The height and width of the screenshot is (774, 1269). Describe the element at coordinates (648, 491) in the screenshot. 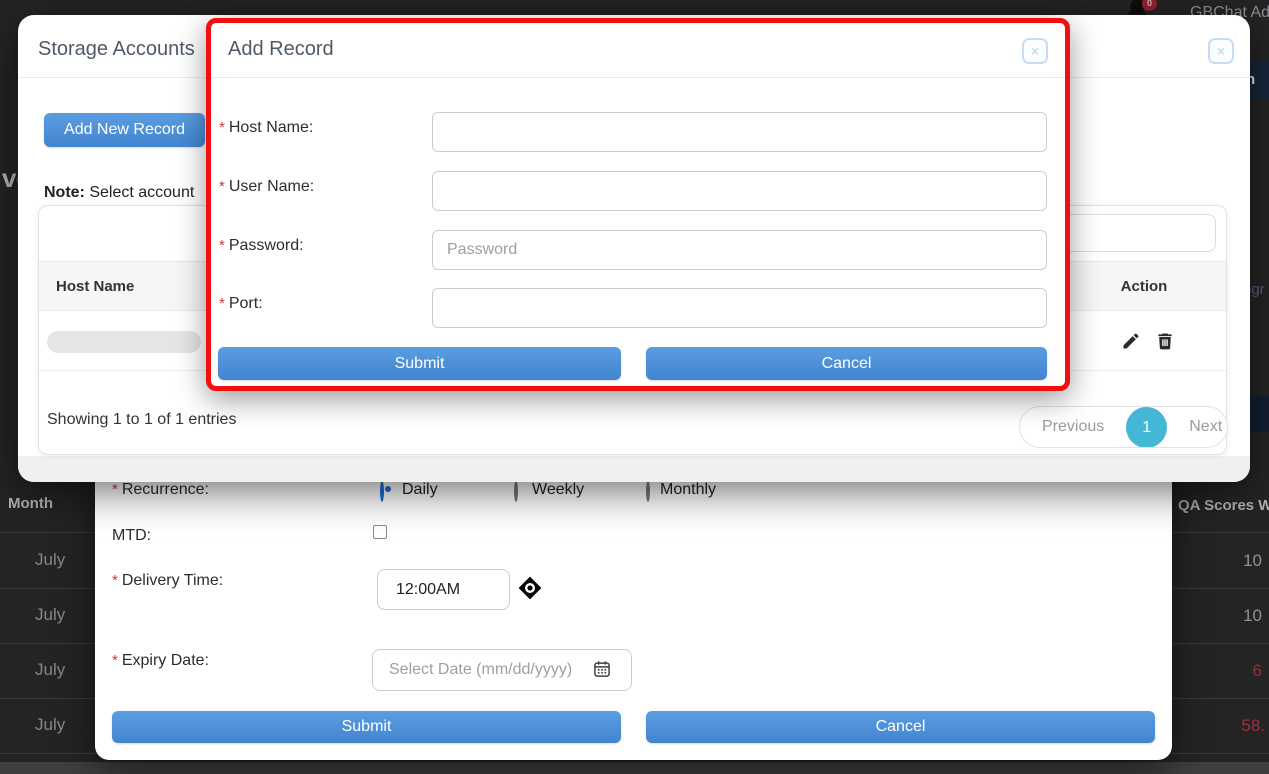

I see `recurrence-radio-monthly` at that location.